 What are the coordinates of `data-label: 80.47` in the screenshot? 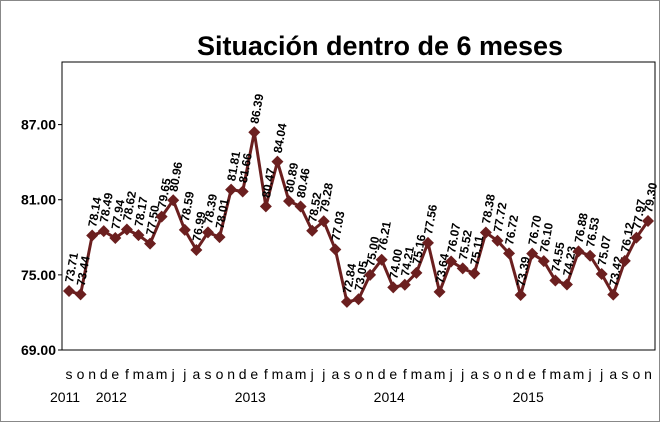 It's located at (268, 183).